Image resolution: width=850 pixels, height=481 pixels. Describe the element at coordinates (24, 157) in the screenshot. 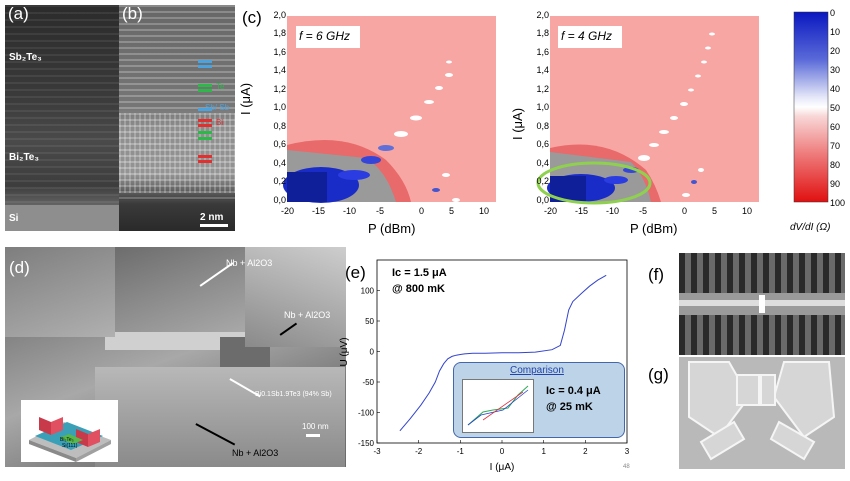

I see `bi2te3-label: Bi₂Te₃` at that location.